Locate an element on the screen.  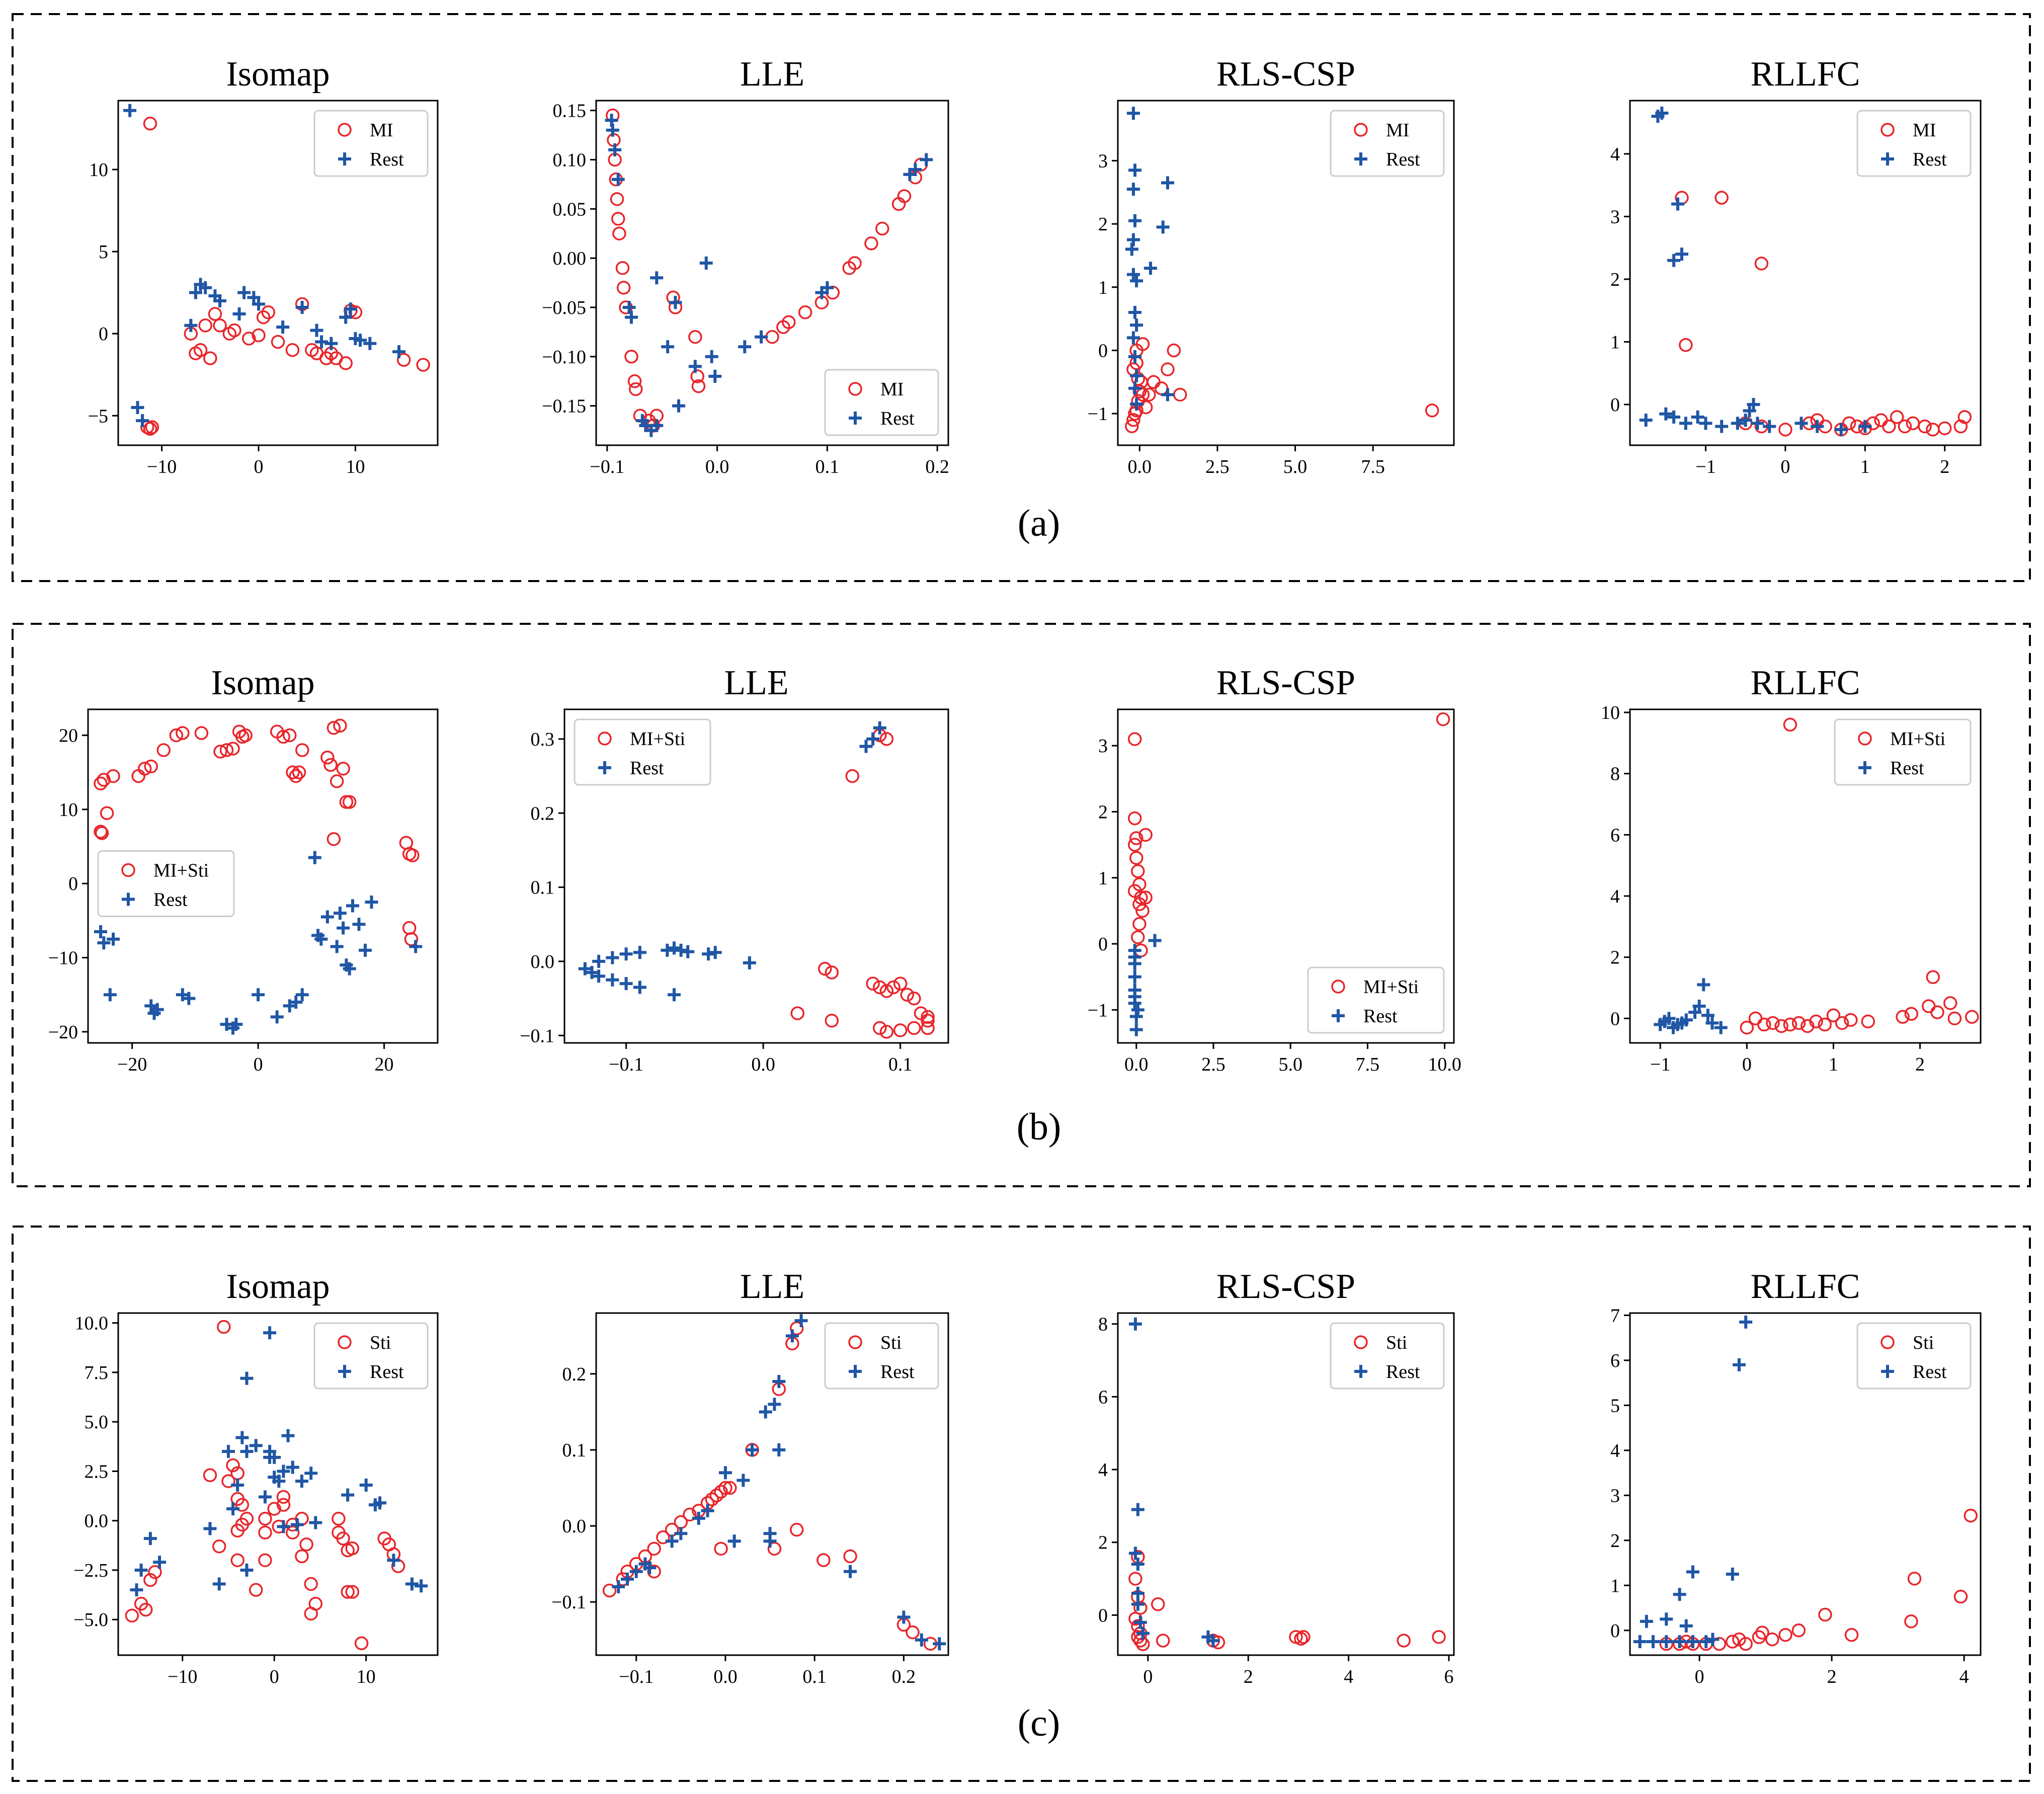
y-tick-label: 0.0 is located at coordinates (574, 1526).